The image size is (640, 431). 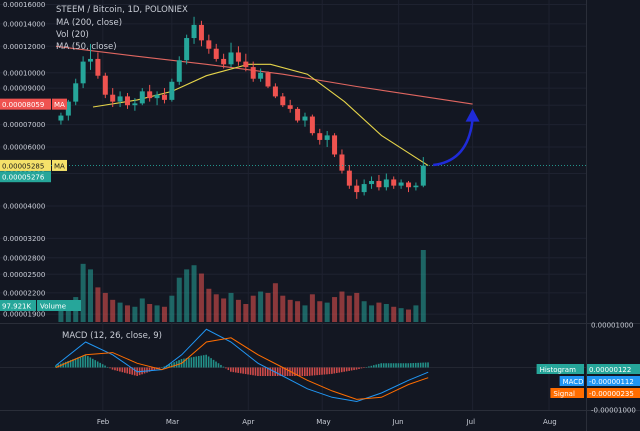 What do you see at coordinates (248, 422) in the screenshot?
I see `x-tick-label: Apr` at bounding box center [248, 422].